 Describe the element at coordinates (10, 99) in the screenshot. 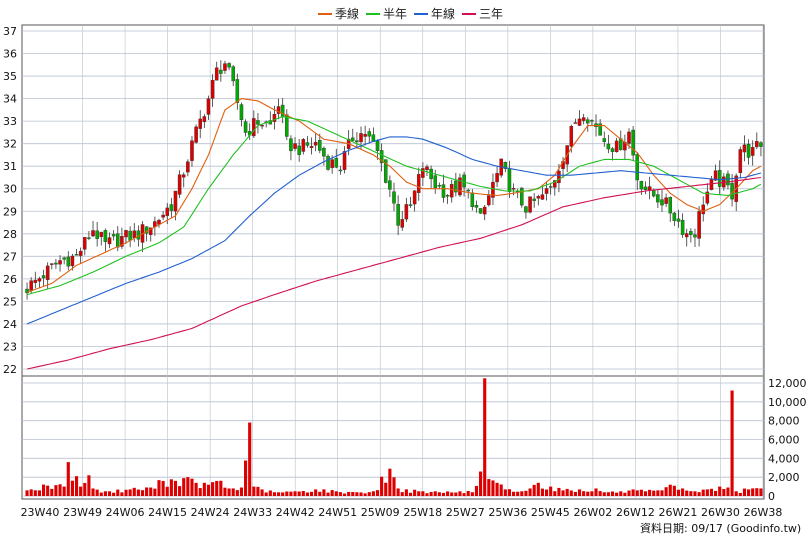

I see `price-tick-label: 34` at that location.